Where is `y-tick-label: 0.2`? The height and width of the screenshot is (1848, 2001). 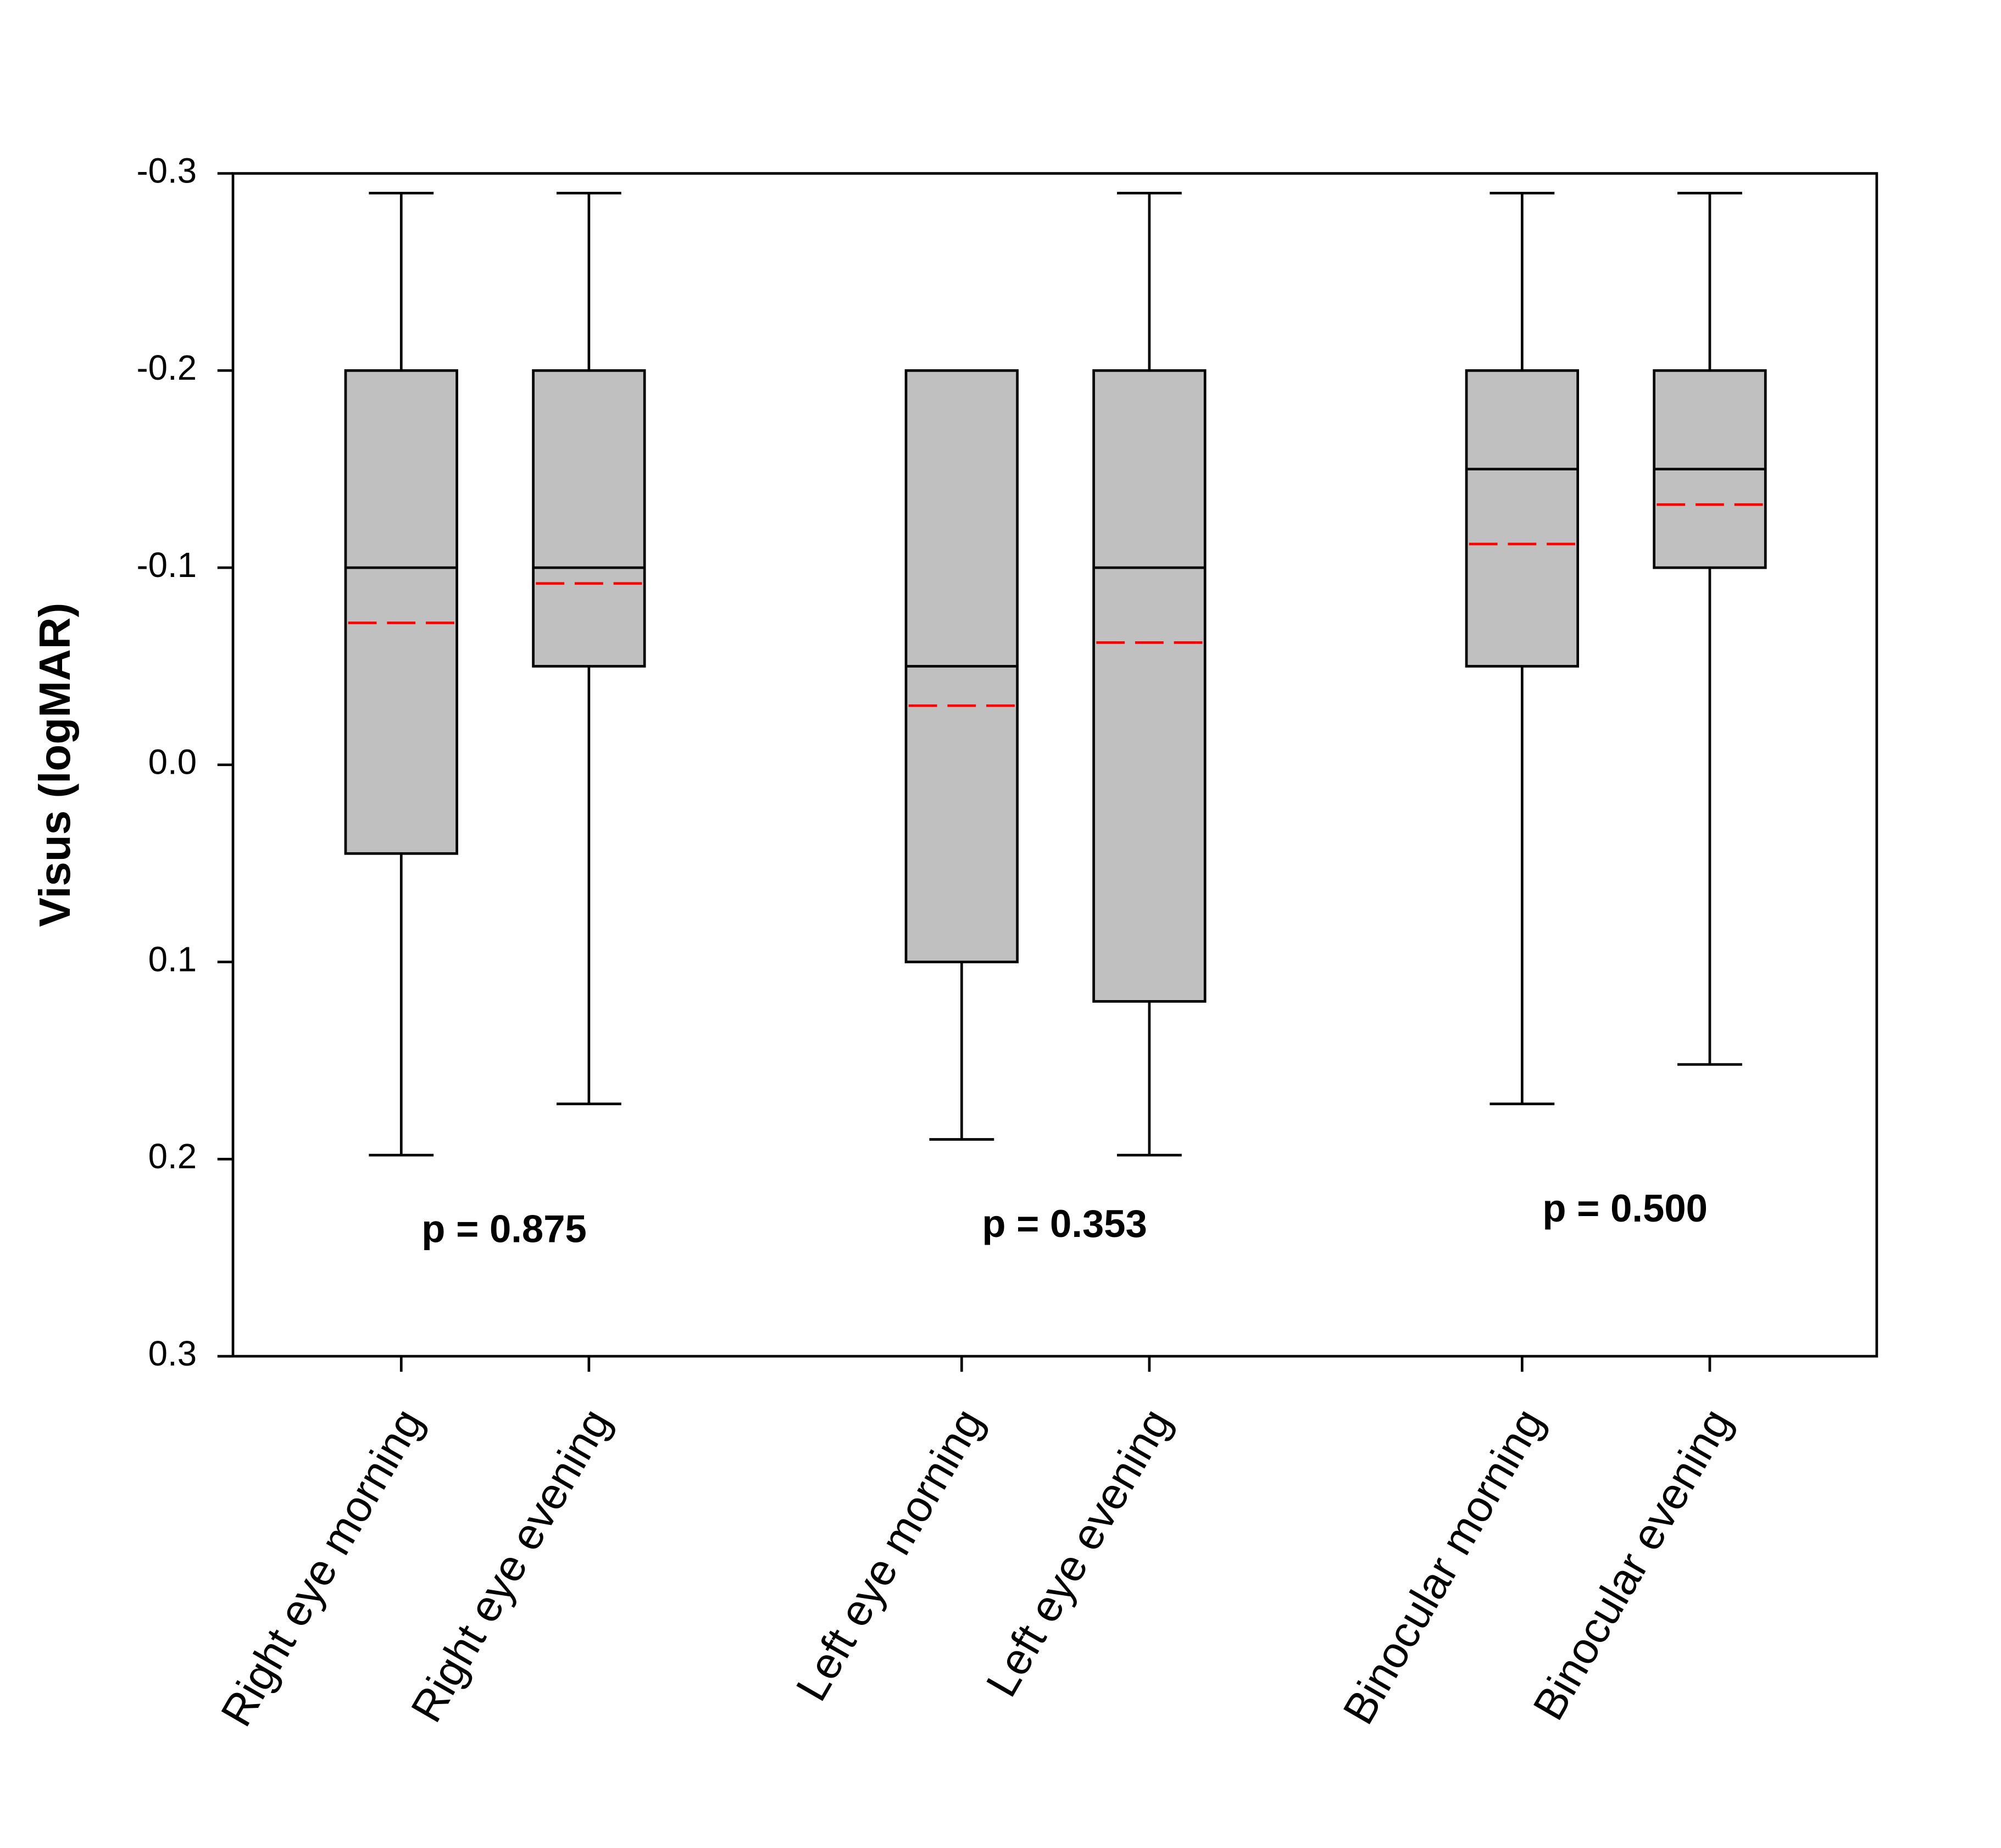
y-tick-label: 0.2 is located at coordinates (172, 1156).